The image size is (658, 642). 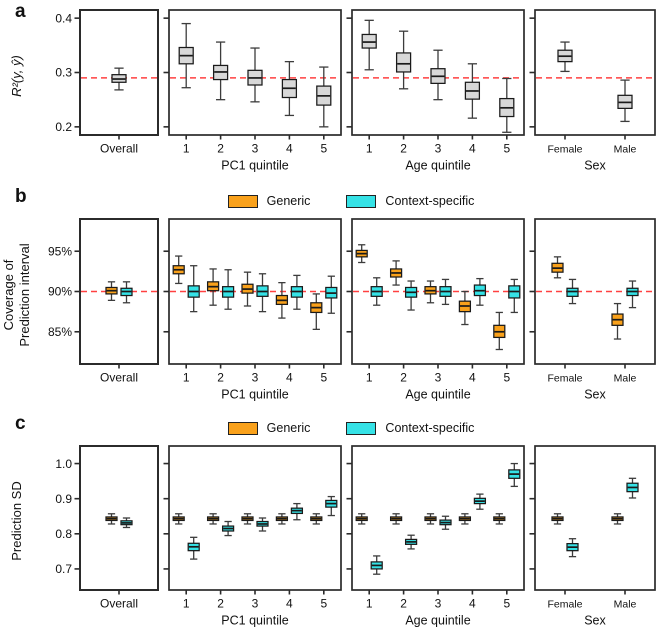 I want to click on x-axis-title: Age quintile, so click(x=437, y=395).